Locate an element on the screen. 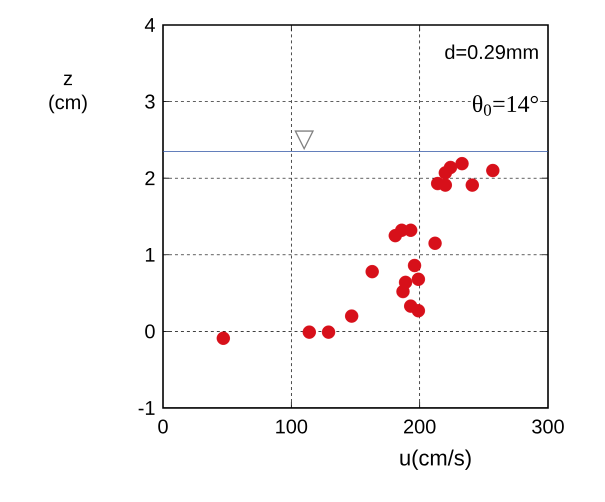 This screenshot has width=605, height=502. y-tick-label: 3 is located at coordinates (150, 101).